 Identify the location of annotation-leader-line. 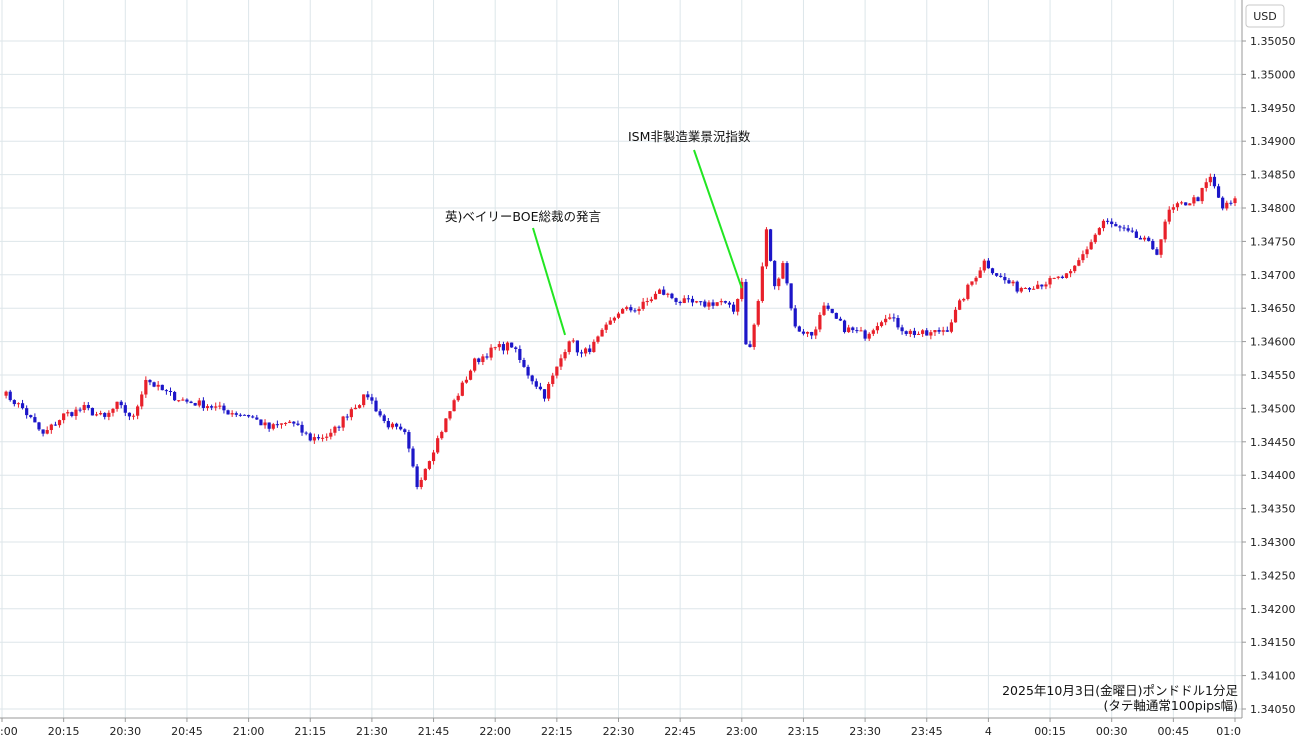
(549, 281).